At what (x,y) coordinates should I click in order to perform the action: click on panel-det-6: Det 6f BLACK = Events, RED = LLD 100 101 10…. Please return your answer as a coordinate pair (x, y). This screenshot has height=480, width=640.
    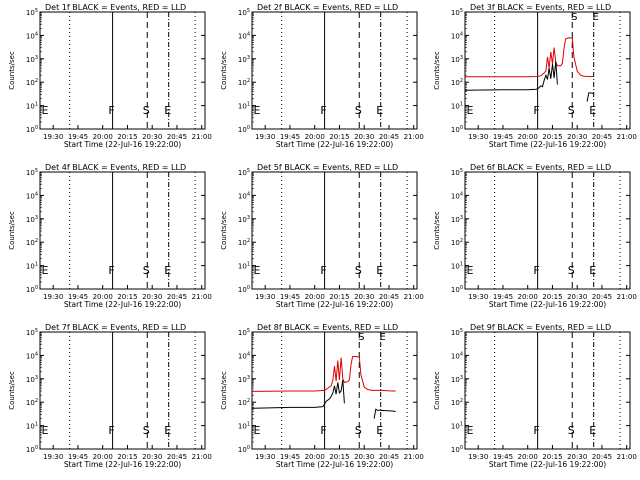
    Looking at the image, I should click on (535, 236).